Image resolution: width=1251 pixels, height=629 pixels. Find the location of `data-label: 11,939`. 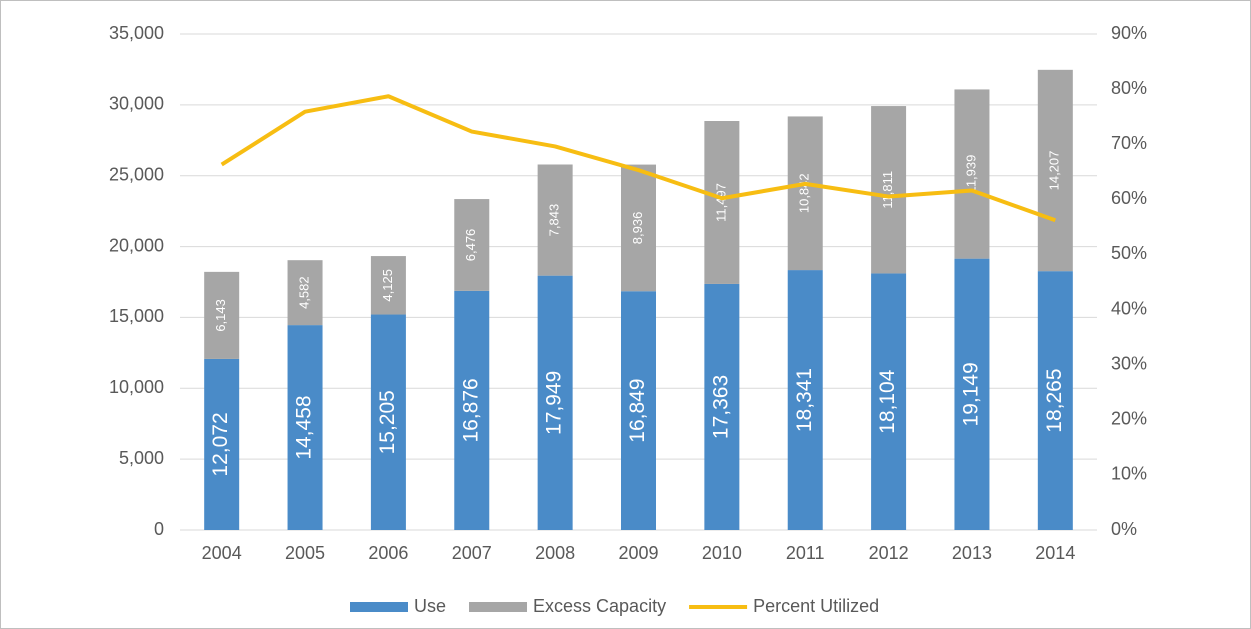

data-label: 11,939 is located at coordinates (970, 174).